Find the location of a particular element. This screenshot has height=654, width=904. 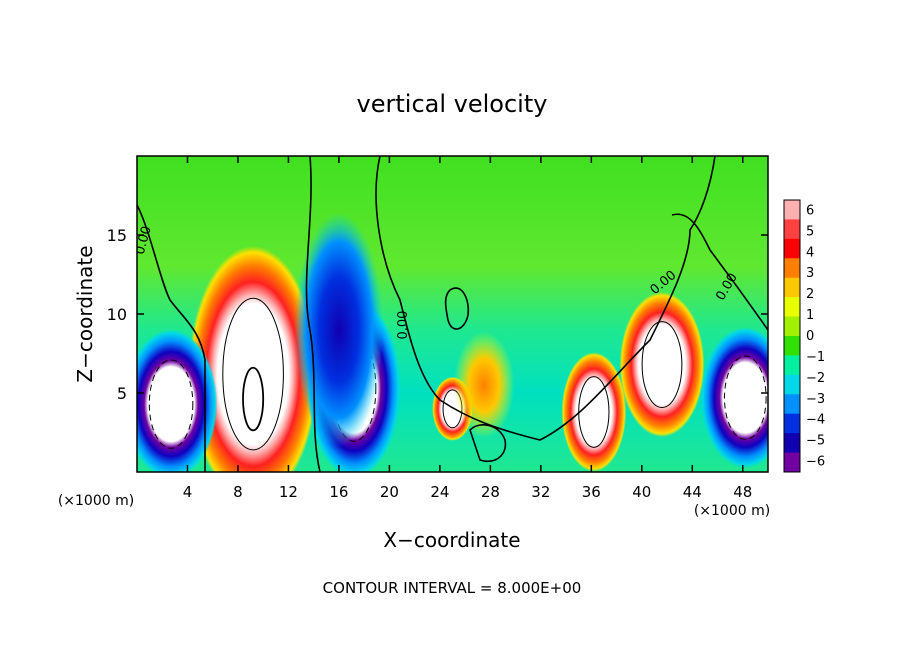

x-tick-label-28: 28 is located at coordinates (490, 492).